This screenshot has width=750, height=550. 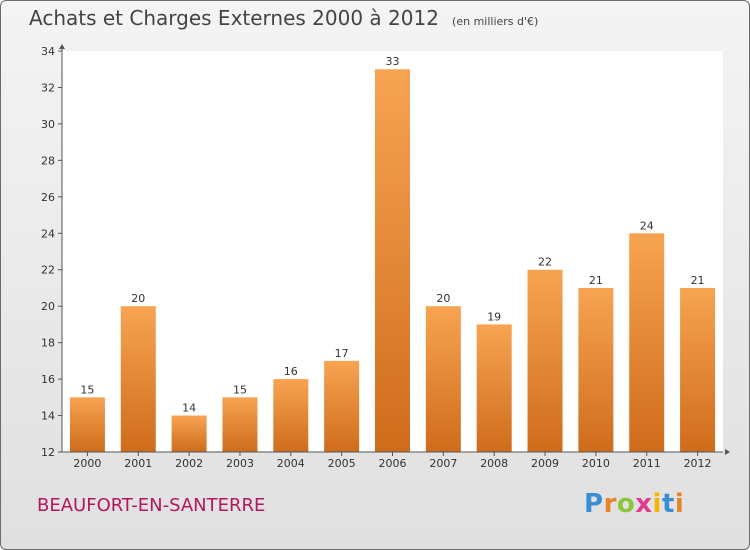 I want to click on logo-letter: t, so click(x=668, y=504).